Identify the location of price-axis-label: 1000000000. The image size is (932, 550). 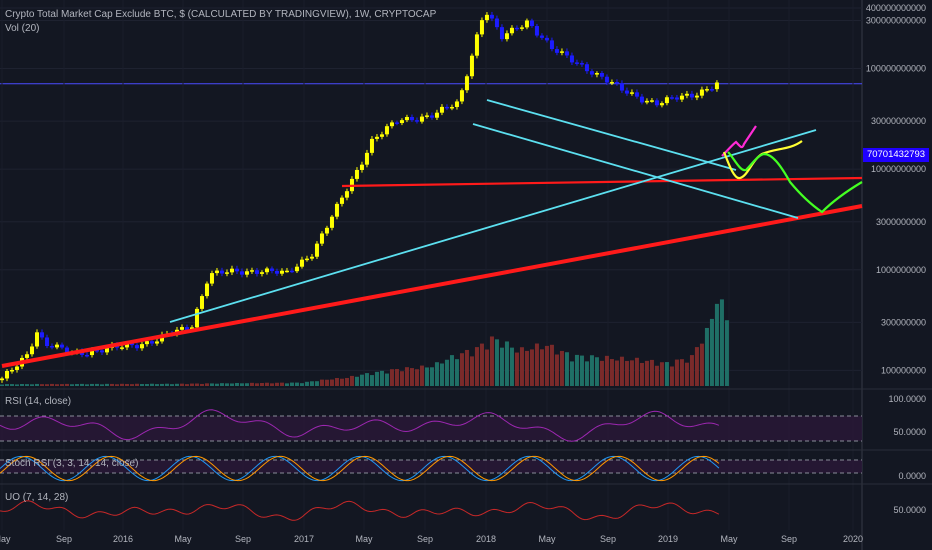
(901, 270).